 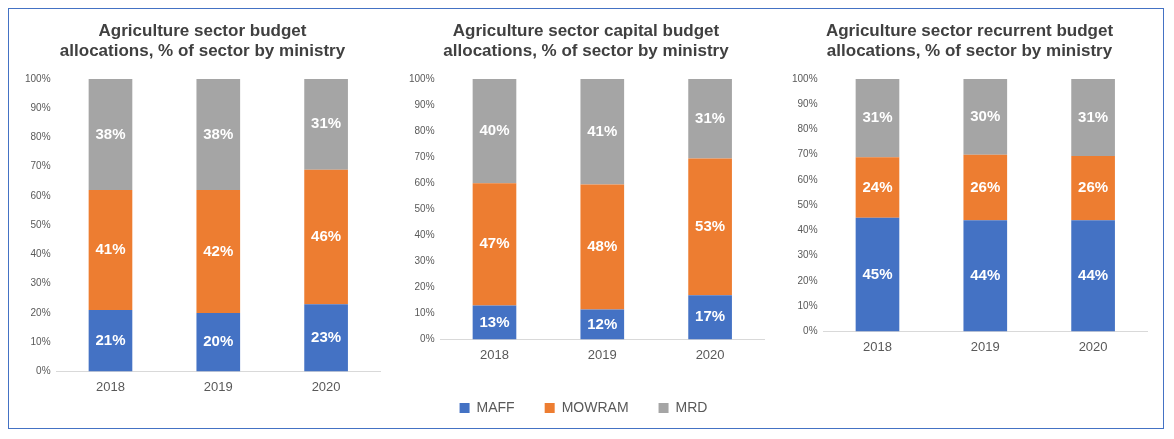 I want to click on data-label: 46%, so click(x=326, y=236).